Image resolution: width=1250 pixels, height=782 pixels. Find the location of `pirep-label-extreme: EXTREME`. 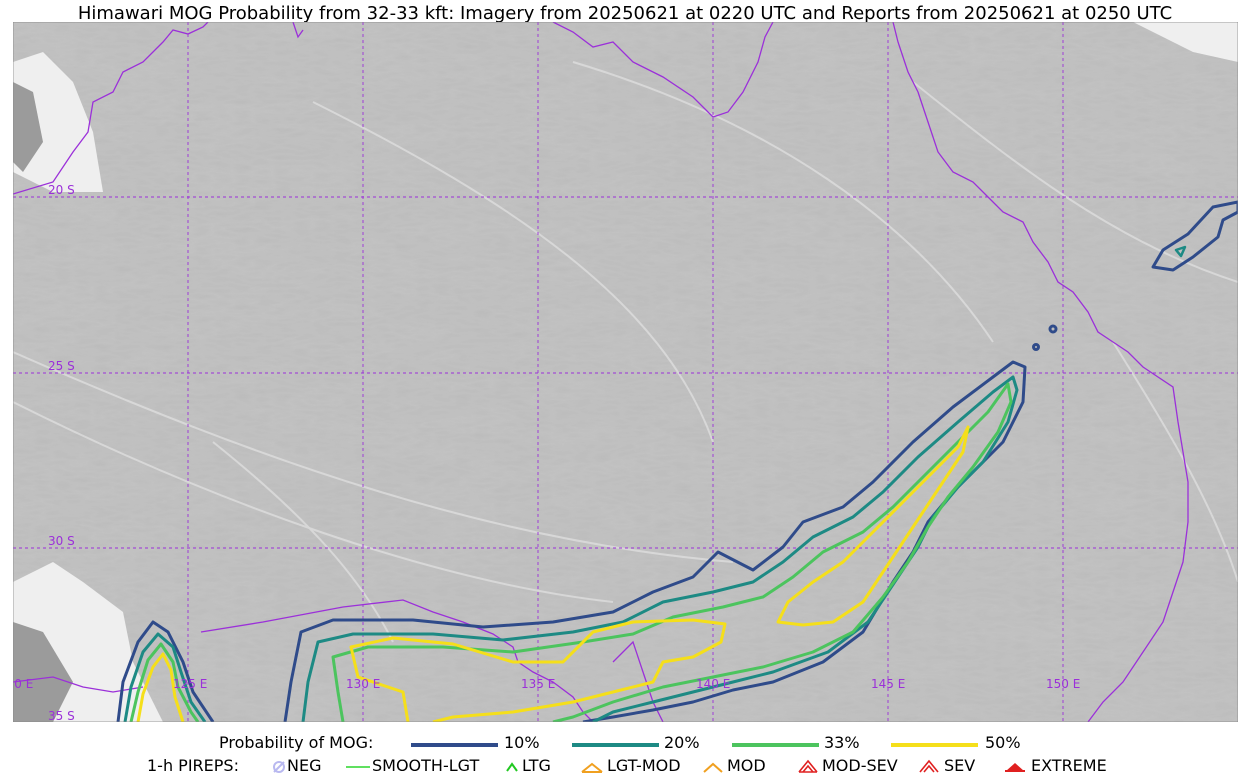

pirep-label-extreme: EXTREME is located at coordinates (1069, 765).